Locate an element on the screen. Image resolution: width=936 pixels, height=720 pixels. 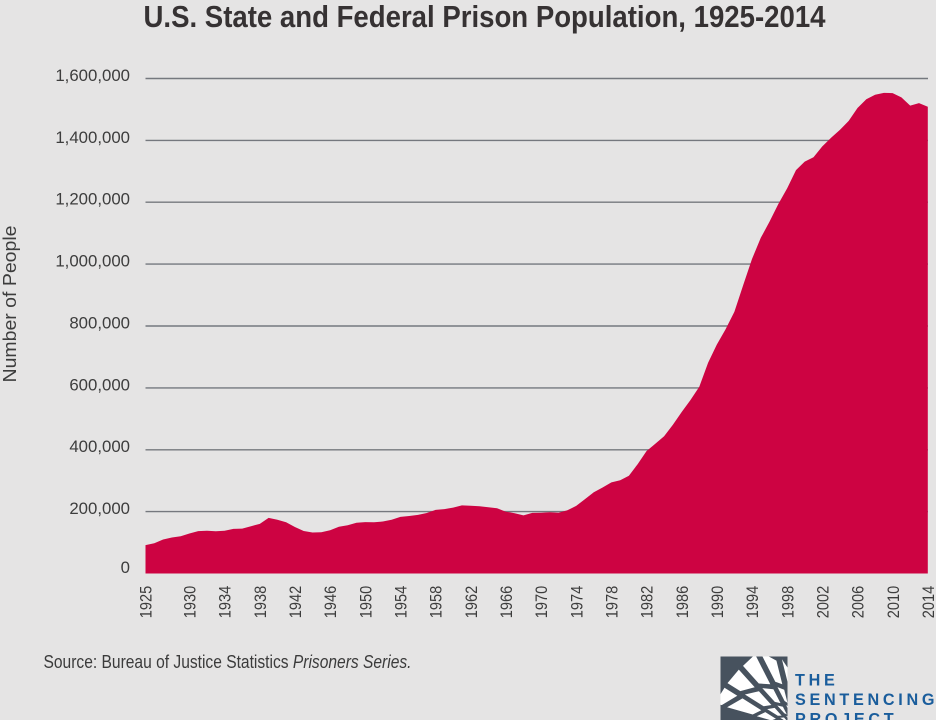
svg-text: 1962 is located at coordinates (471, 602).